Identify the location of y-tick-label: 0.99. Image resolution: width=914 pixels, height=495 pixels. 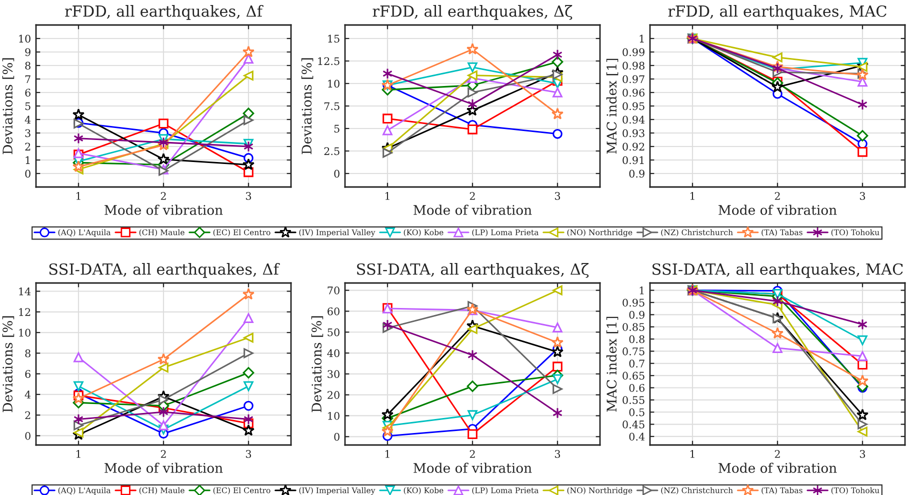
(633, 52).